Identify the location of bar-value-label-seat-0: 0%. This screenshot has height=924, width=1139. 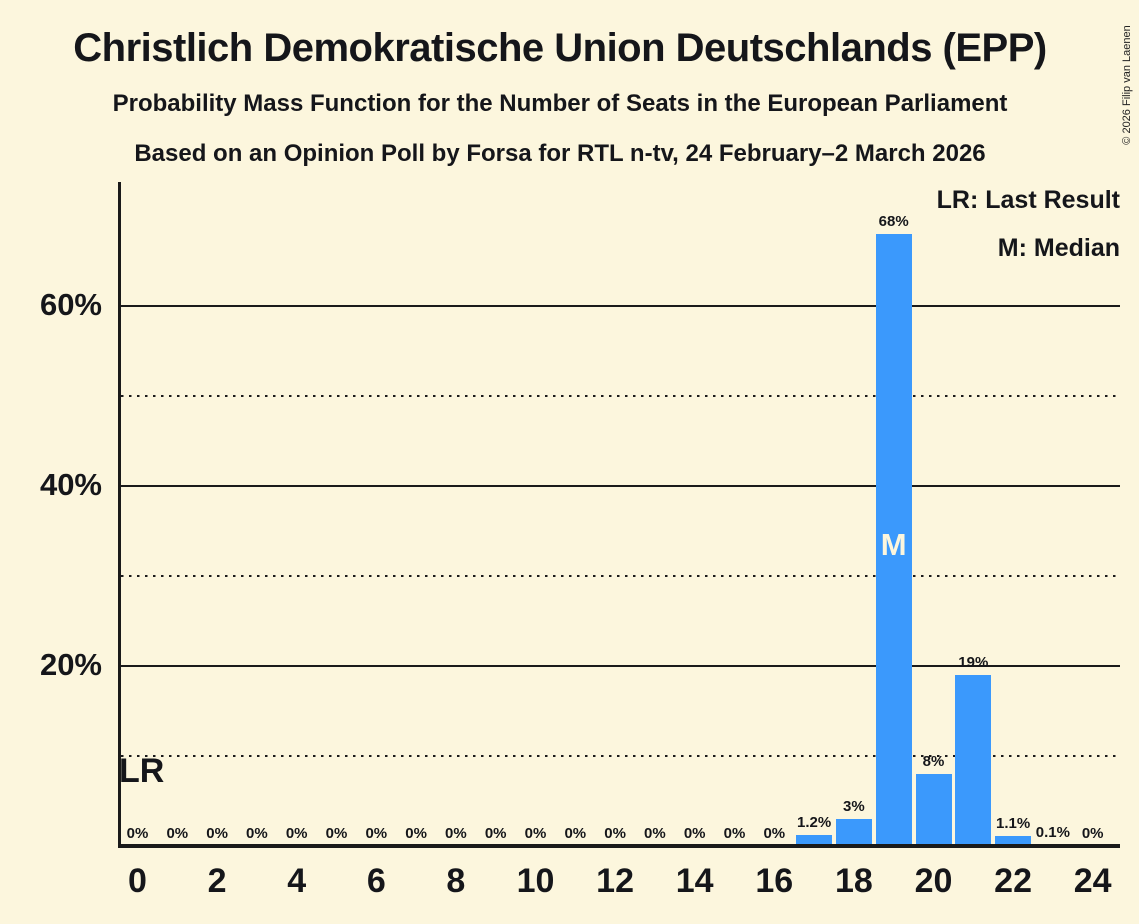
(137, 833).